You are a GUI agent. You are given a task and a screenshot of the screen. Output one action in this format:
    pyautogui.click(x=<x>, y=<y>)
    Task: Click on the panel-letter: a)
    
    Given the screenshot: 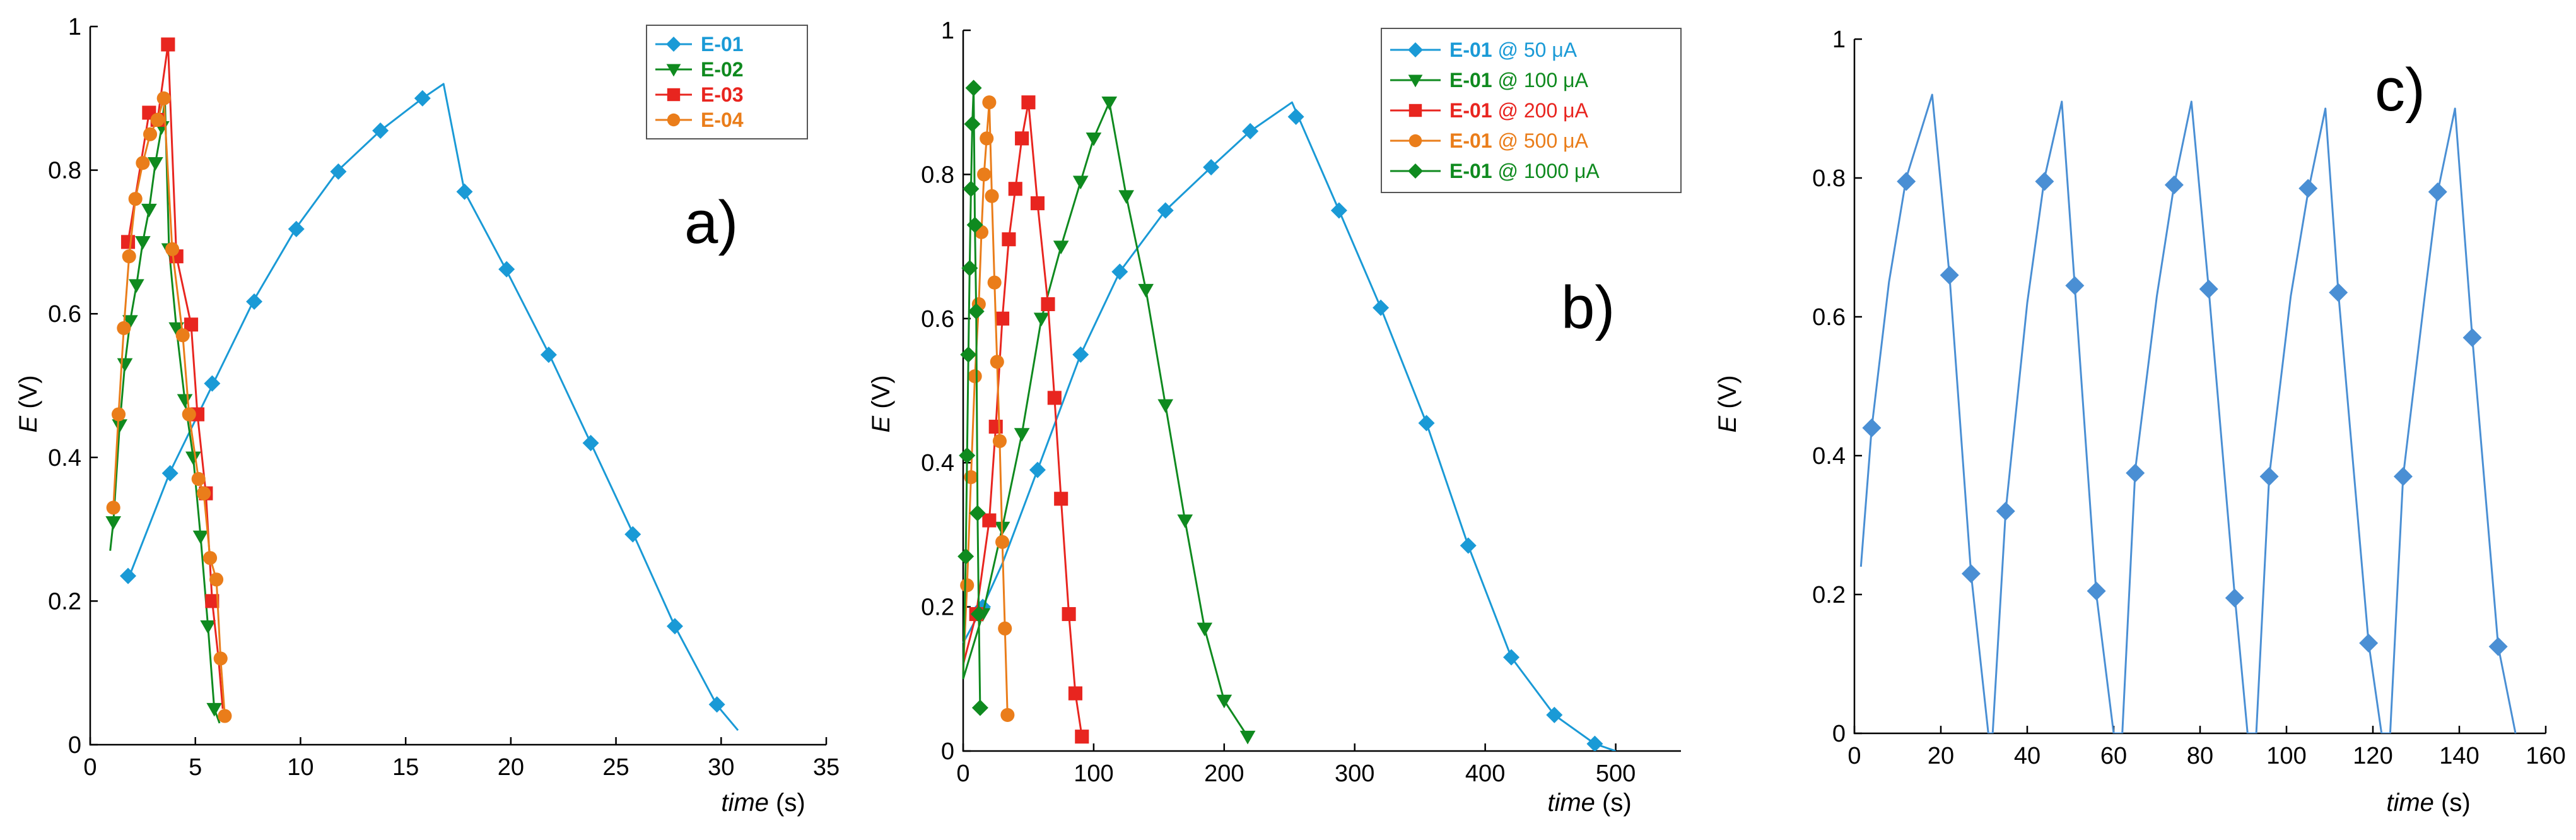 What is the action you would take?
    pyautogui.click(x=711, y=222)
    